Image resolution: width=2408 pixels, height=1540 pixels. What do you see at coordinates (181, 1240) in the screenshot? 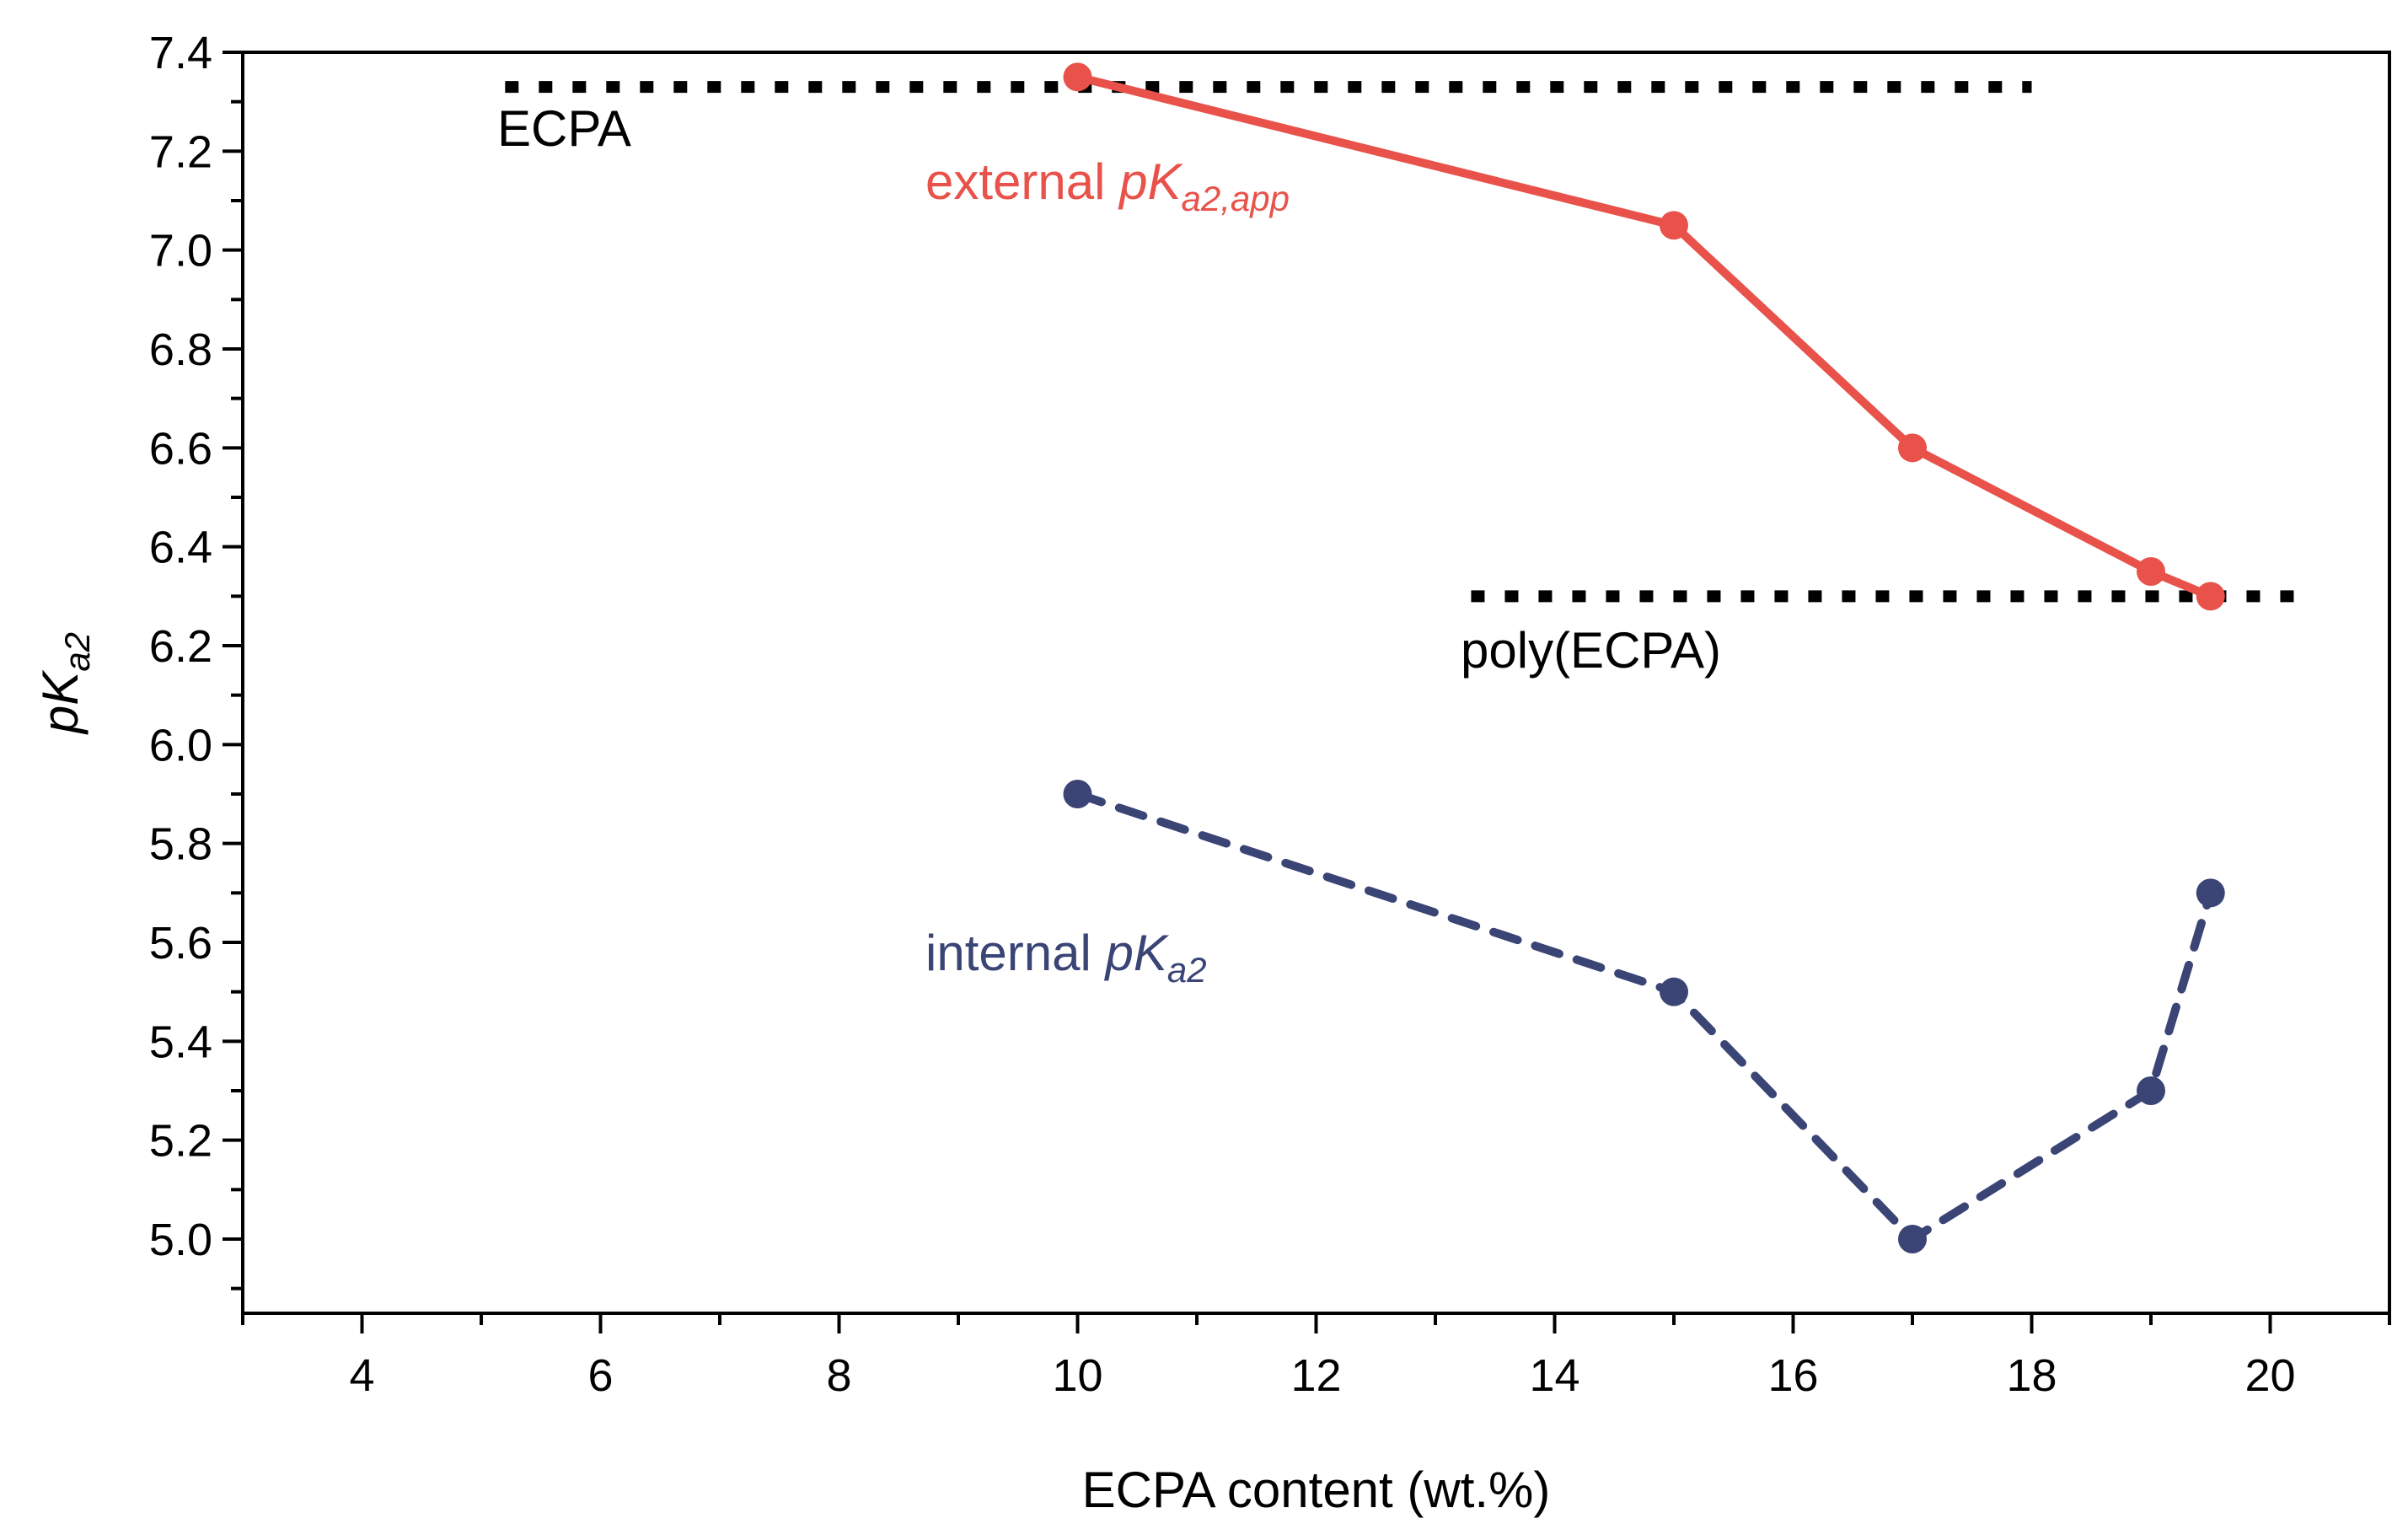
I see `y-tick-label: 5.0` at bounding box center [181, 1240].